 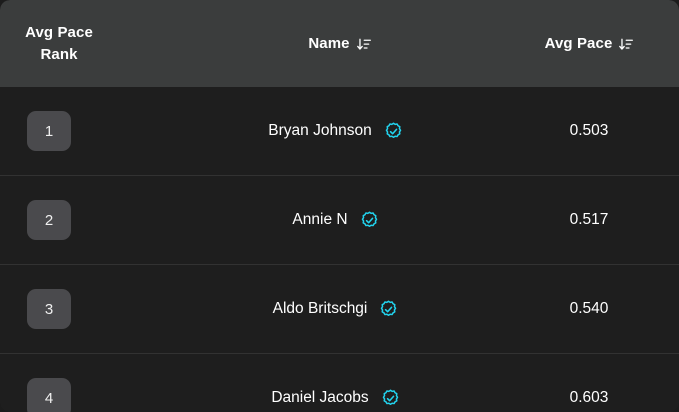 What do you see at coordinates (90, 220) in the screenshot?
I see `cell-rank: 2` at bounding box center [90, 220].